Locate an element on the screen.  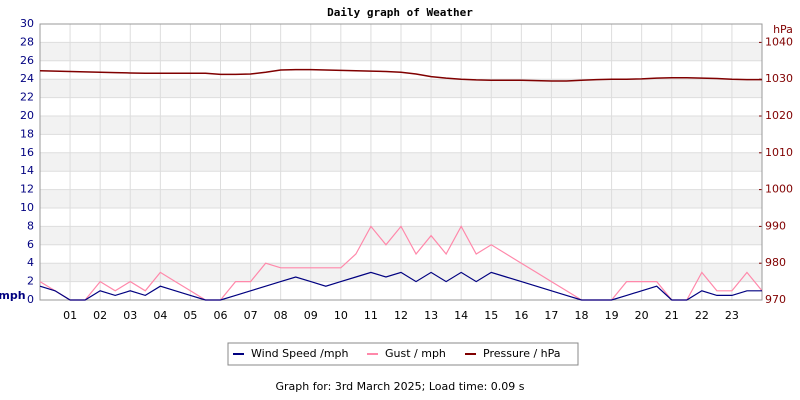
y-tick-label: 0 is located at coordinates (30, 299).